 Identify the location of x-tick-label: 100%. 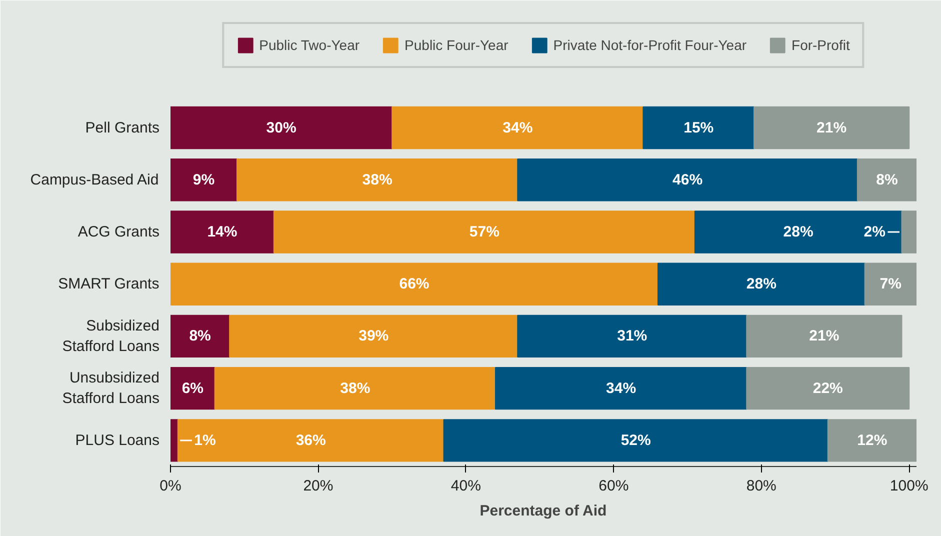
(909, 486).